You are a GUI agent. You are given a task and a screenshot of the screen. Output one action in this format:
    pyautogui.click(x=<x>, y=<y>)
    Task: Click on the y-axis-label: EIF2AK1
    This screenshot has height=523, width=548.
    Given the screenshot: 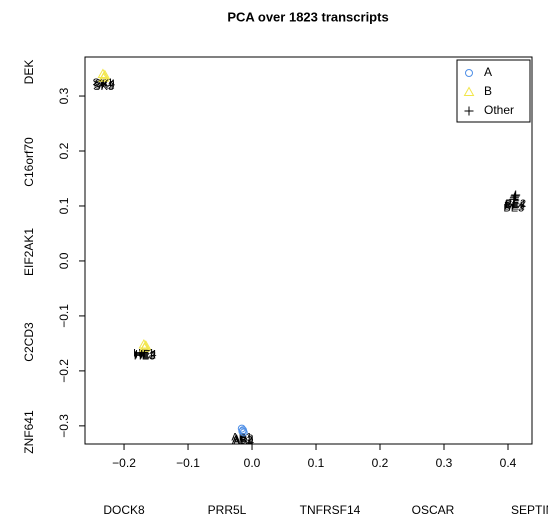 What is the action you would take?
    pyautogui.click(x=29, y=252)
    